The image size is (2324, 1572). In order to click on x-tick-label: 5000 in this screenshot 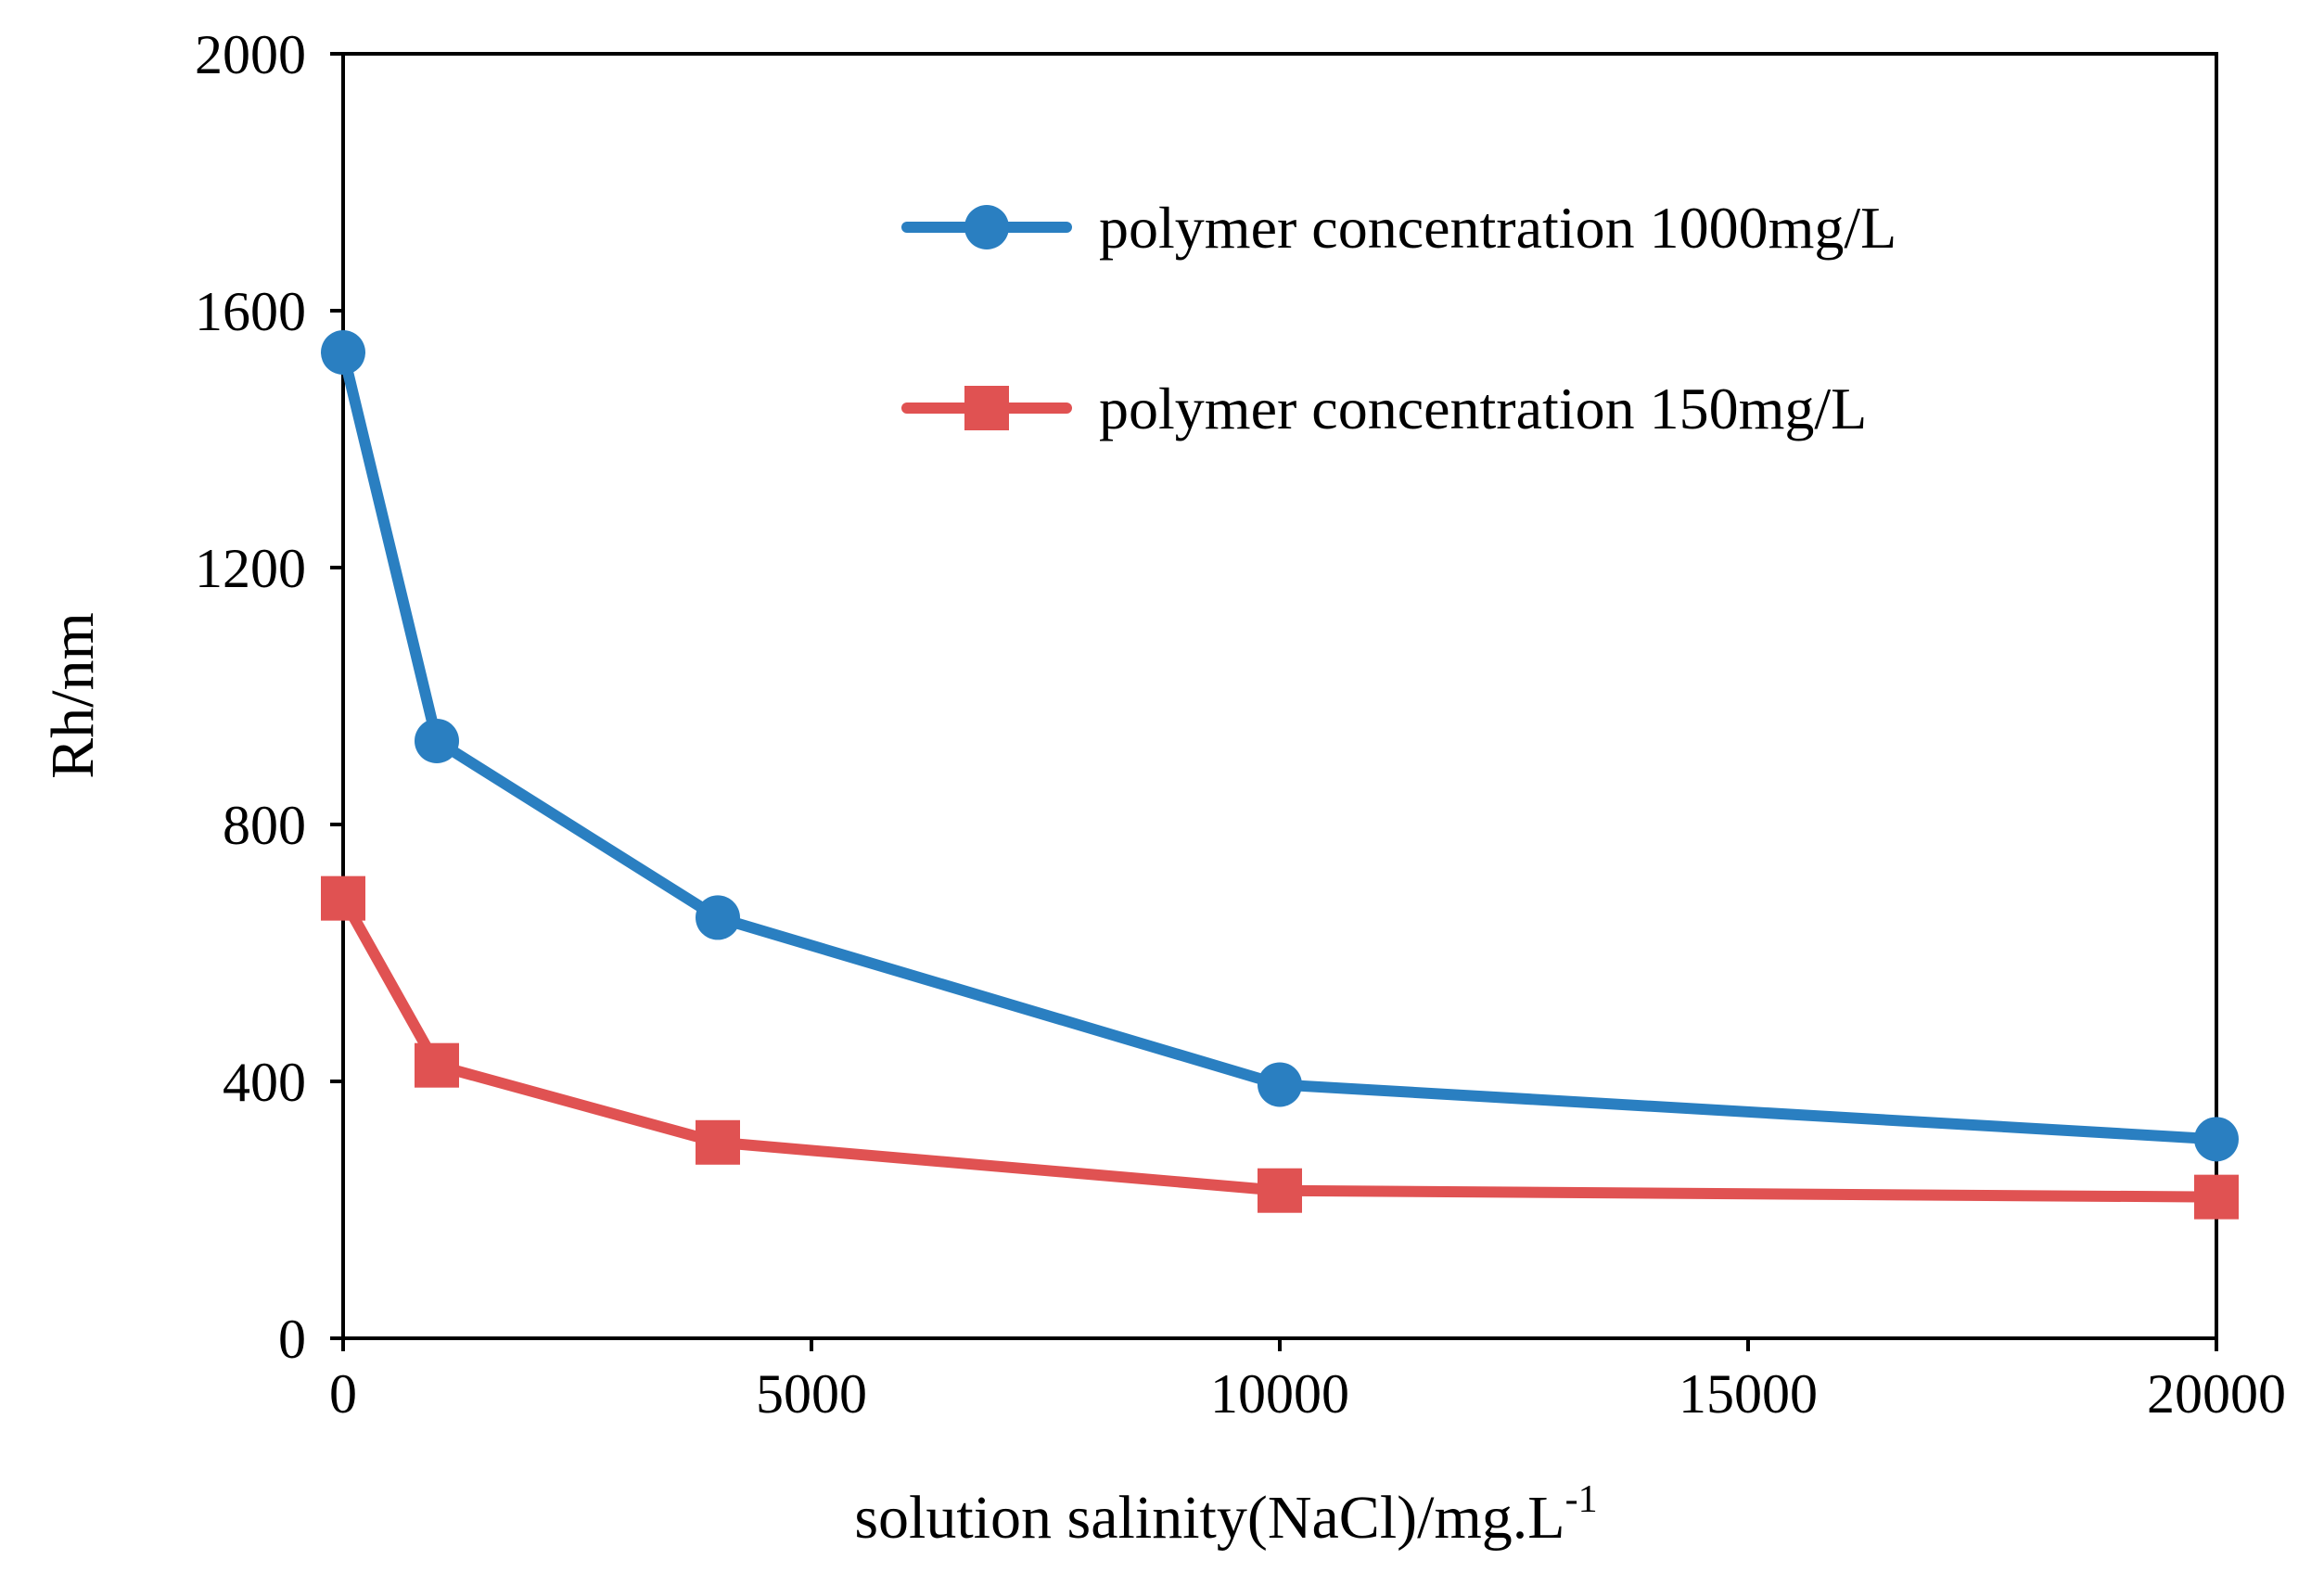, I will do `click(811, 1394)`.